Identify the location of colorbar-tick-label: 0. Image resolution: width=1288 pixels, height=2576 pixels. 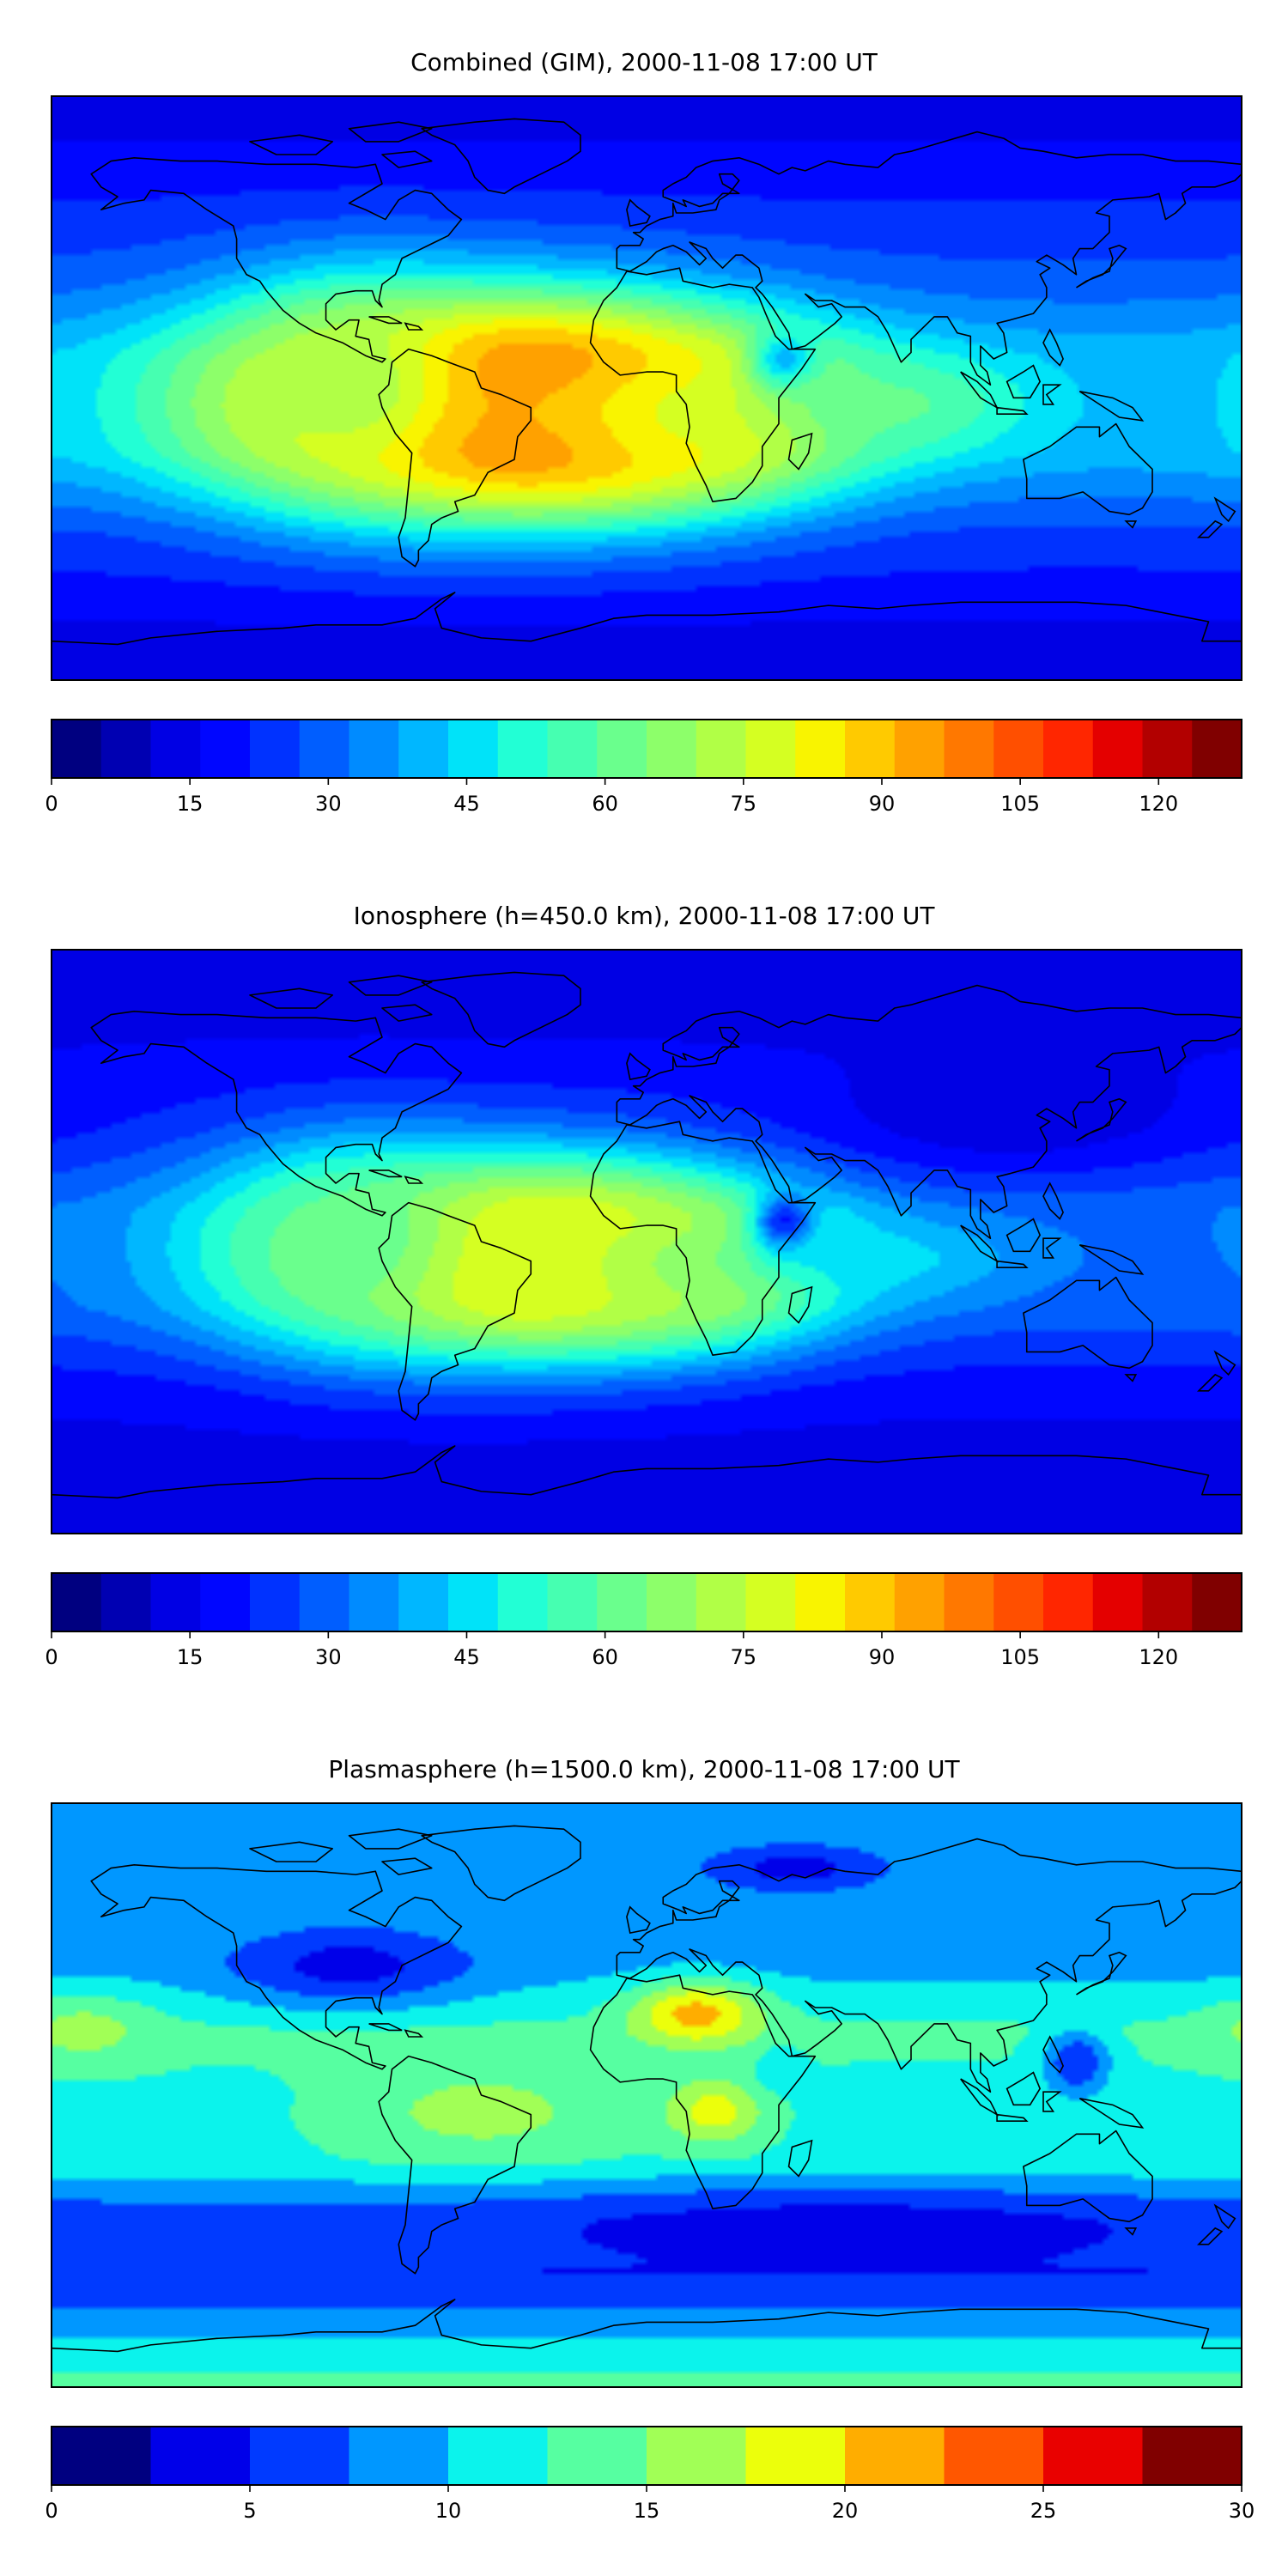
(52, 804).